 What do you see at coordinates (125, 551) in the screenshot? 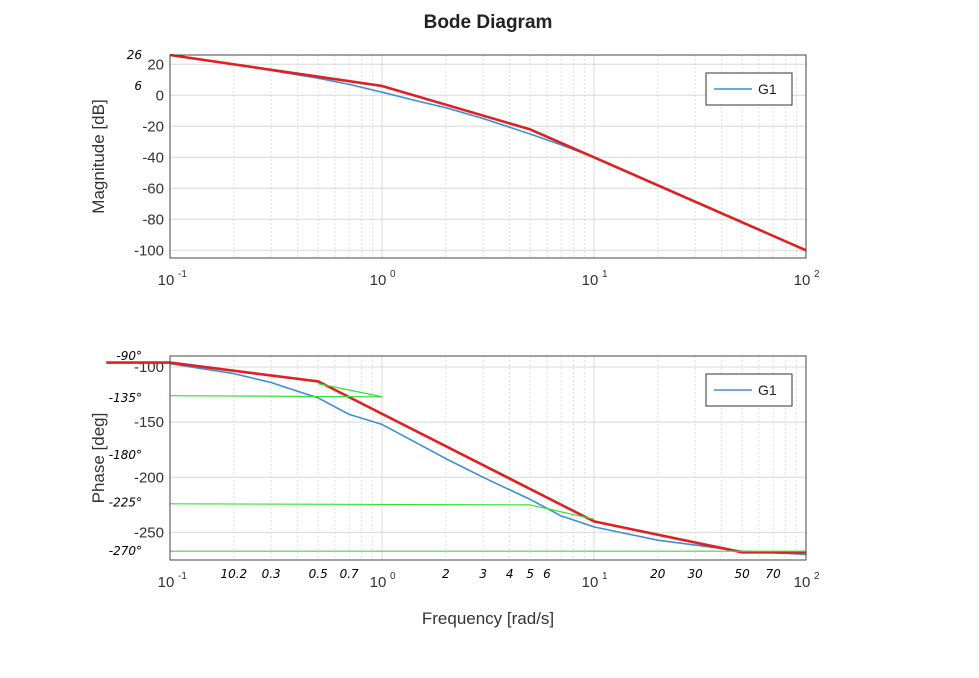
I see `handwritten-y-annotation: -270°` at bounding box center [125, 551].